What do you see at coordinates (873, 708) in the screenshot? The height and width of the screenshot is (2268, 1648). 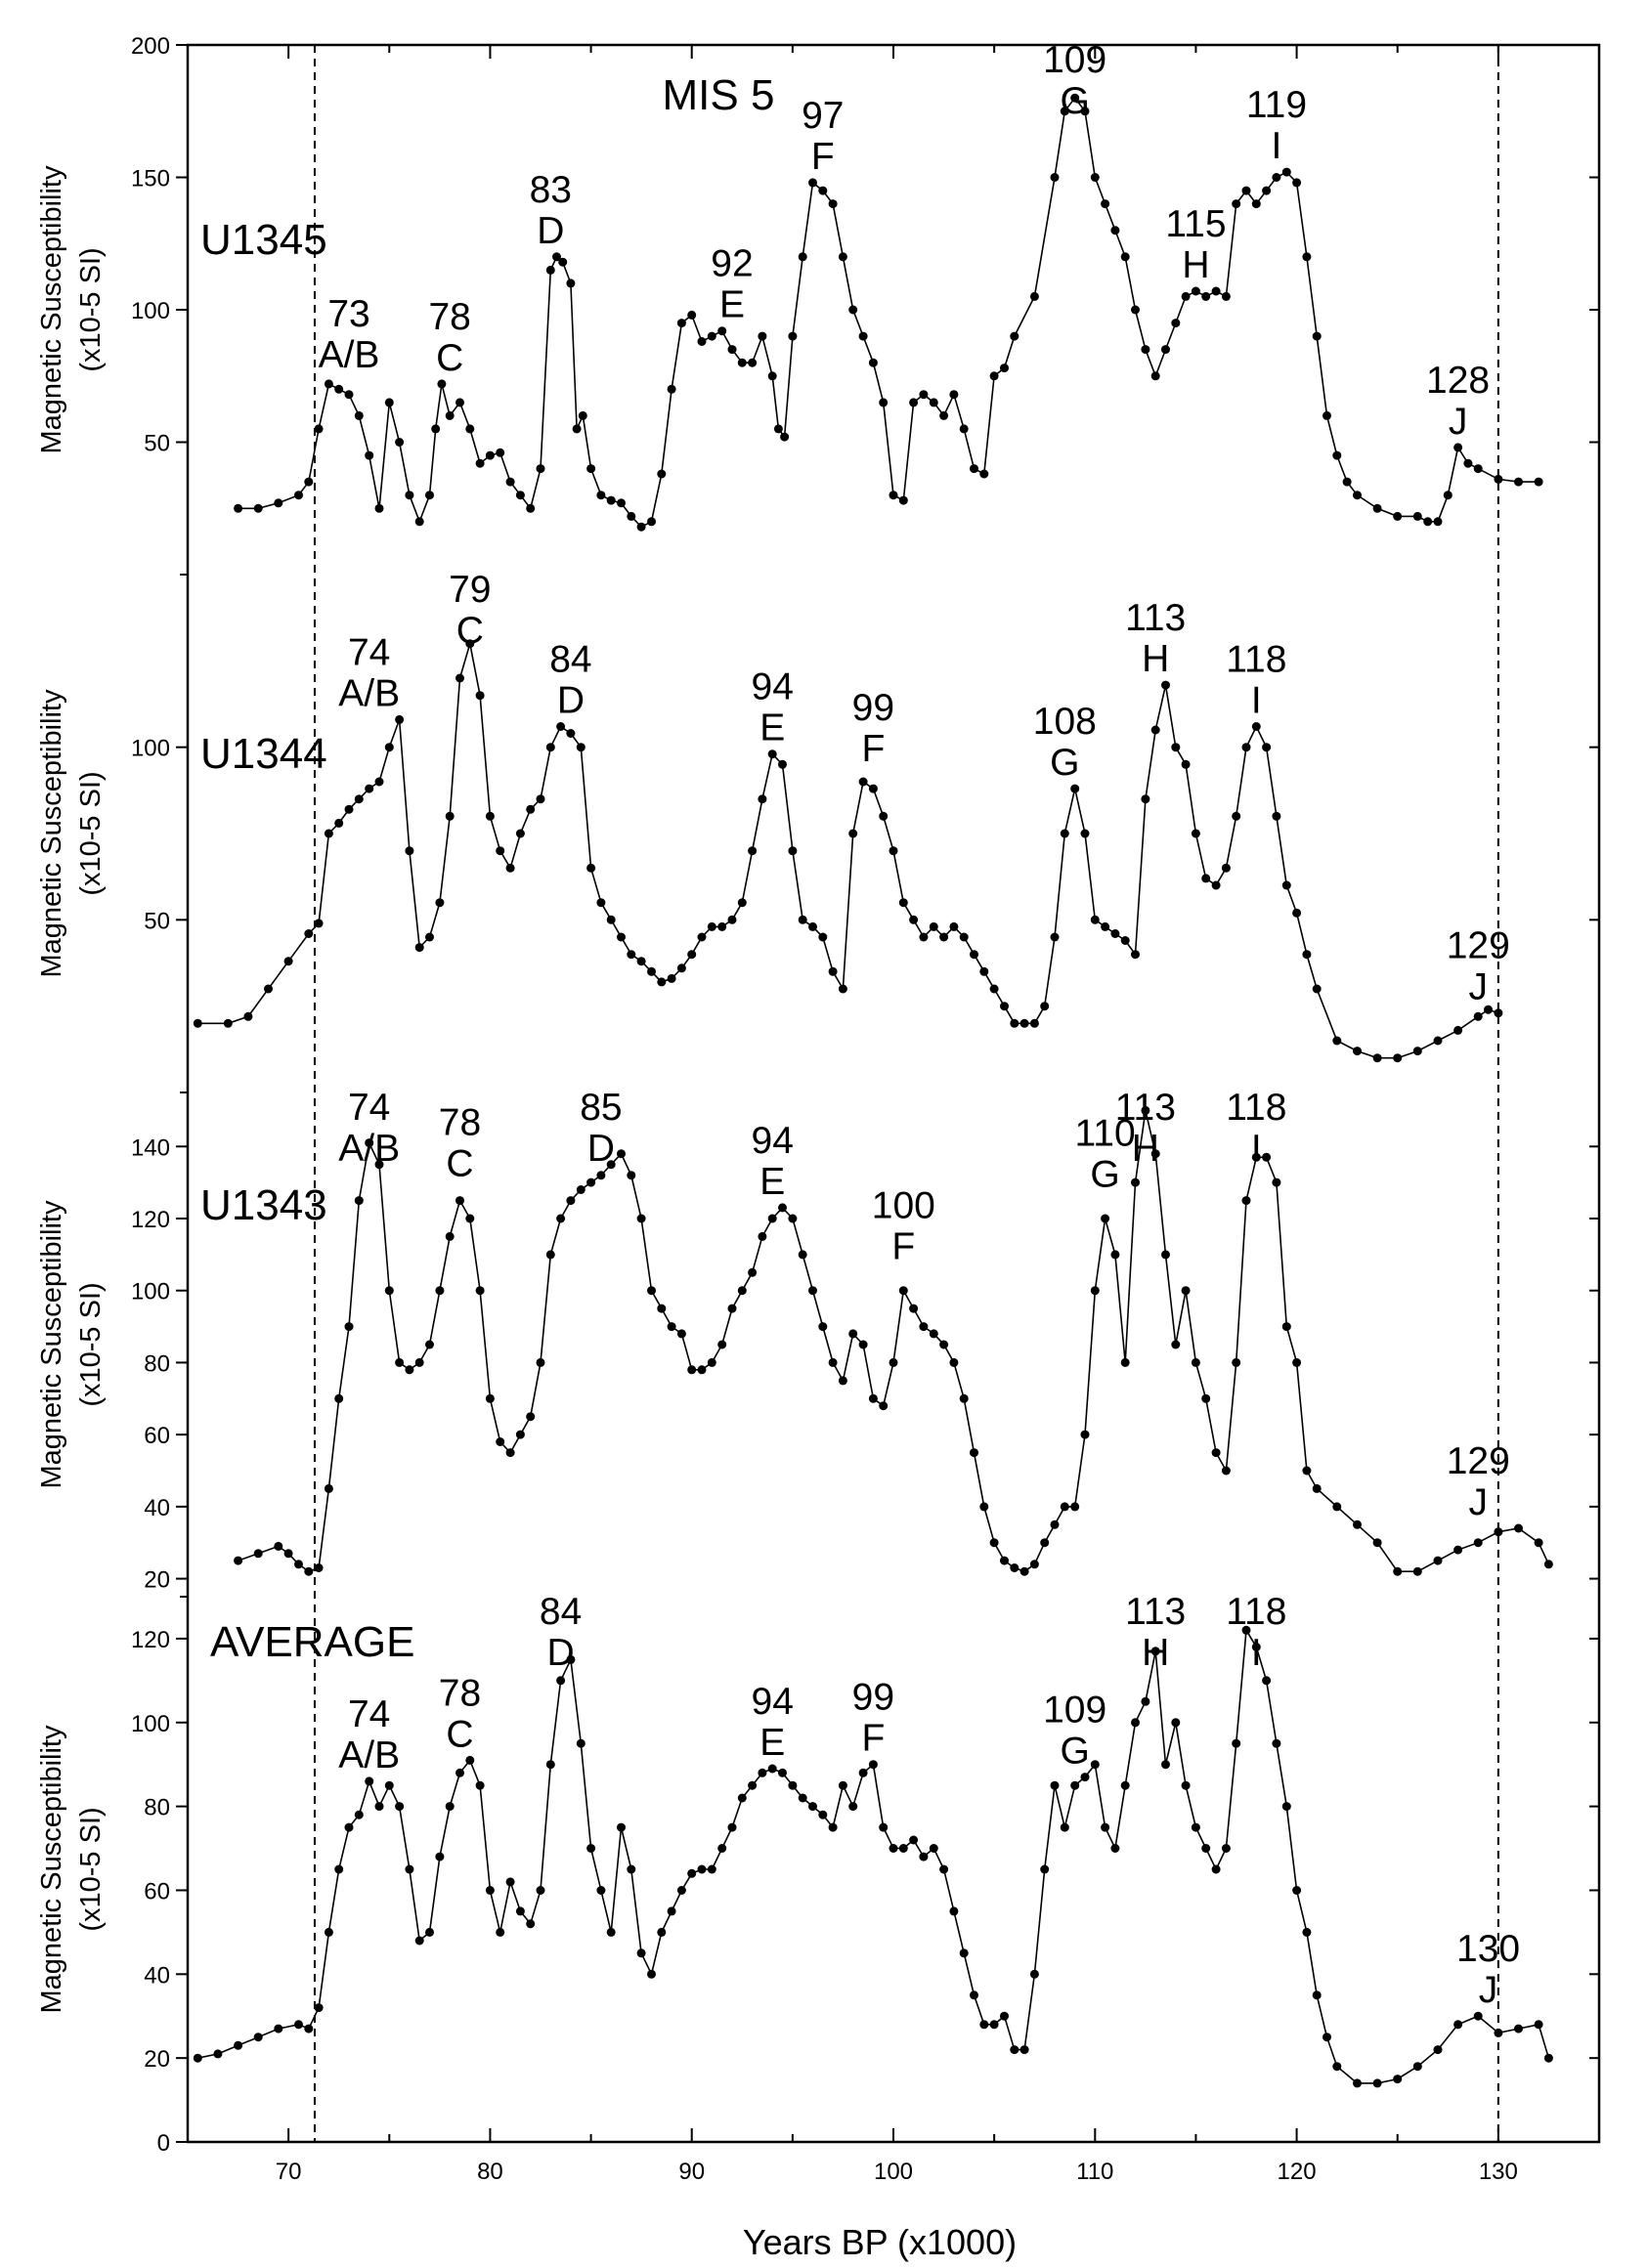 I see `peak-age-label: 99` at bounding box center [873, 708].